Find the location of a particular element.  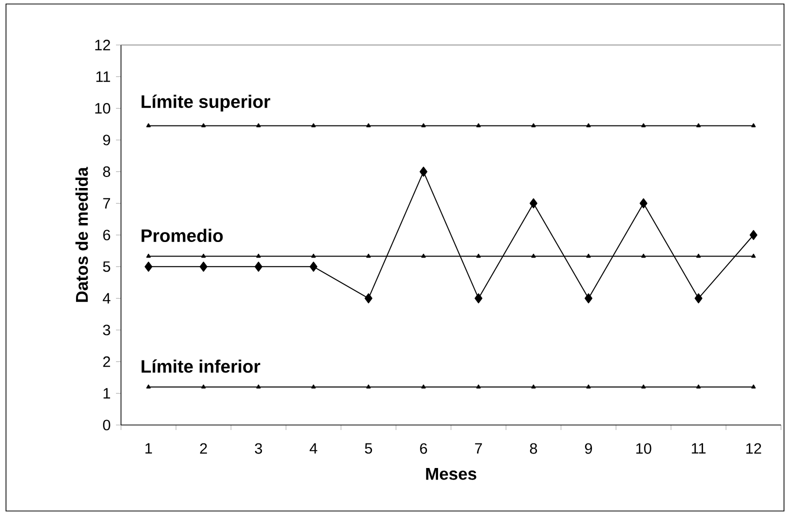

y-tick-label: 12 is located at coordinates (102, 45).